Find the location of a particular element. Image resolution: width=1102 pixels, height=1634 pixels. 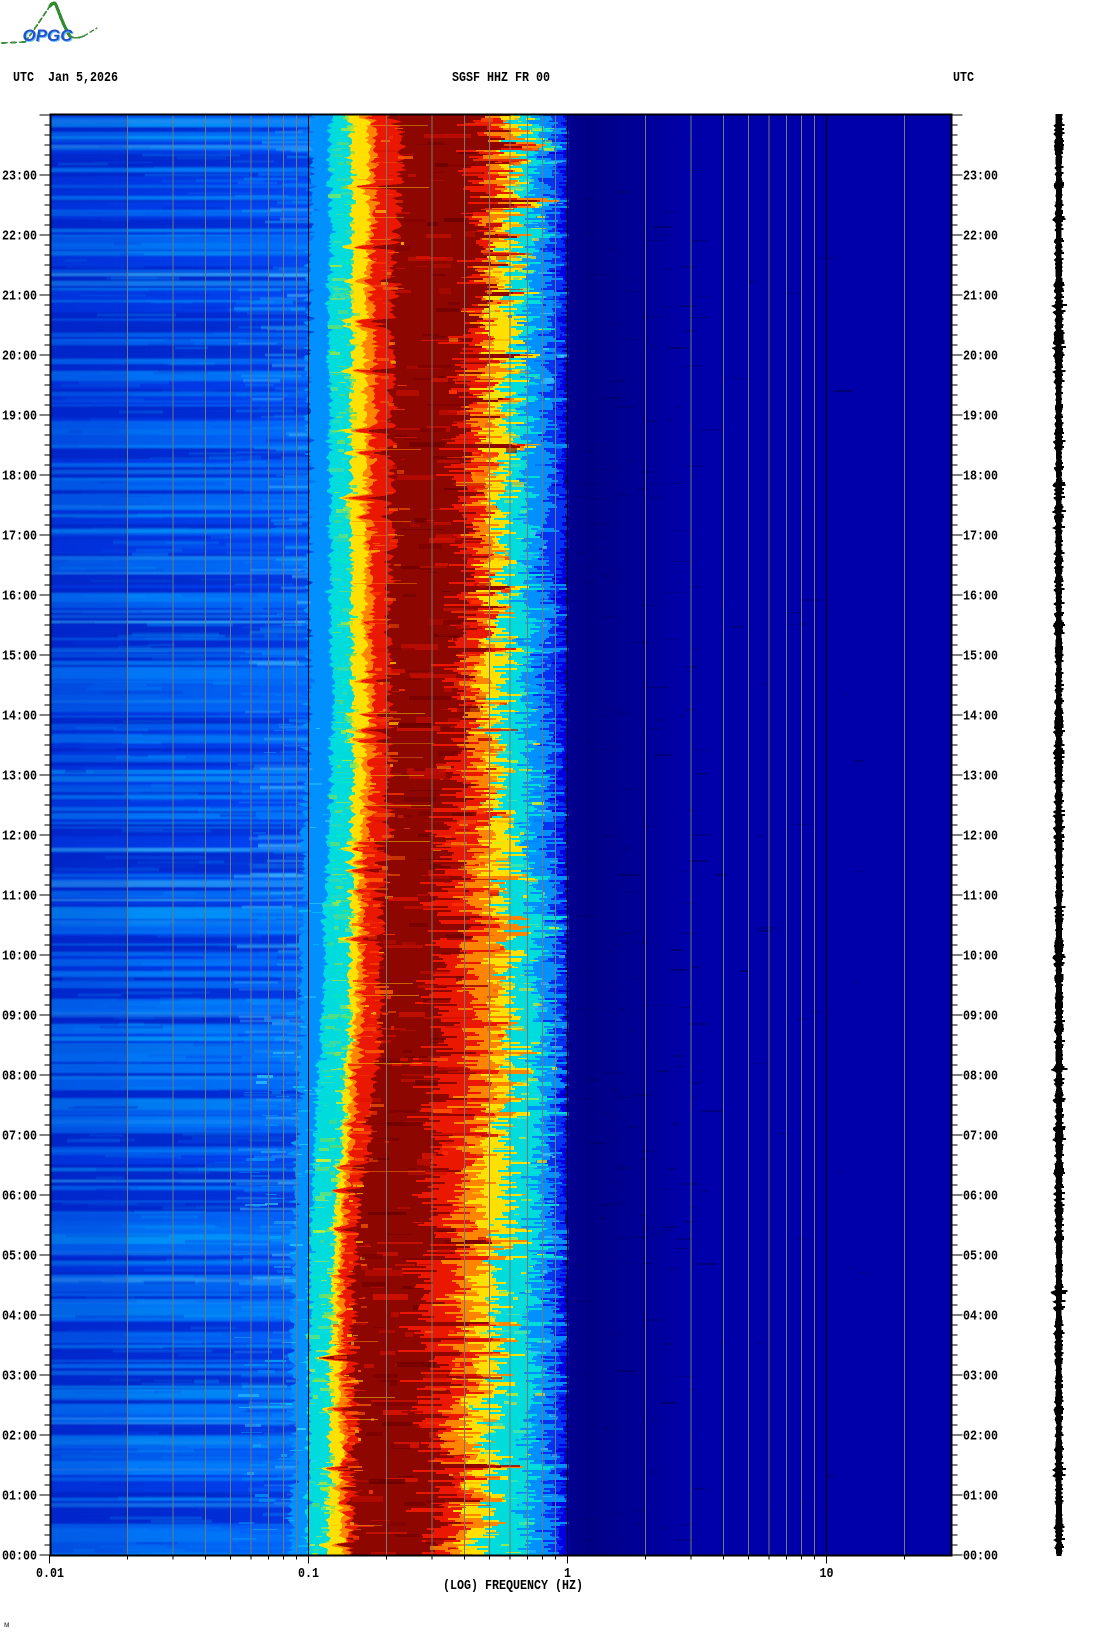

svg-text: Jan 5,2026 is located at coordinates (83, 78).